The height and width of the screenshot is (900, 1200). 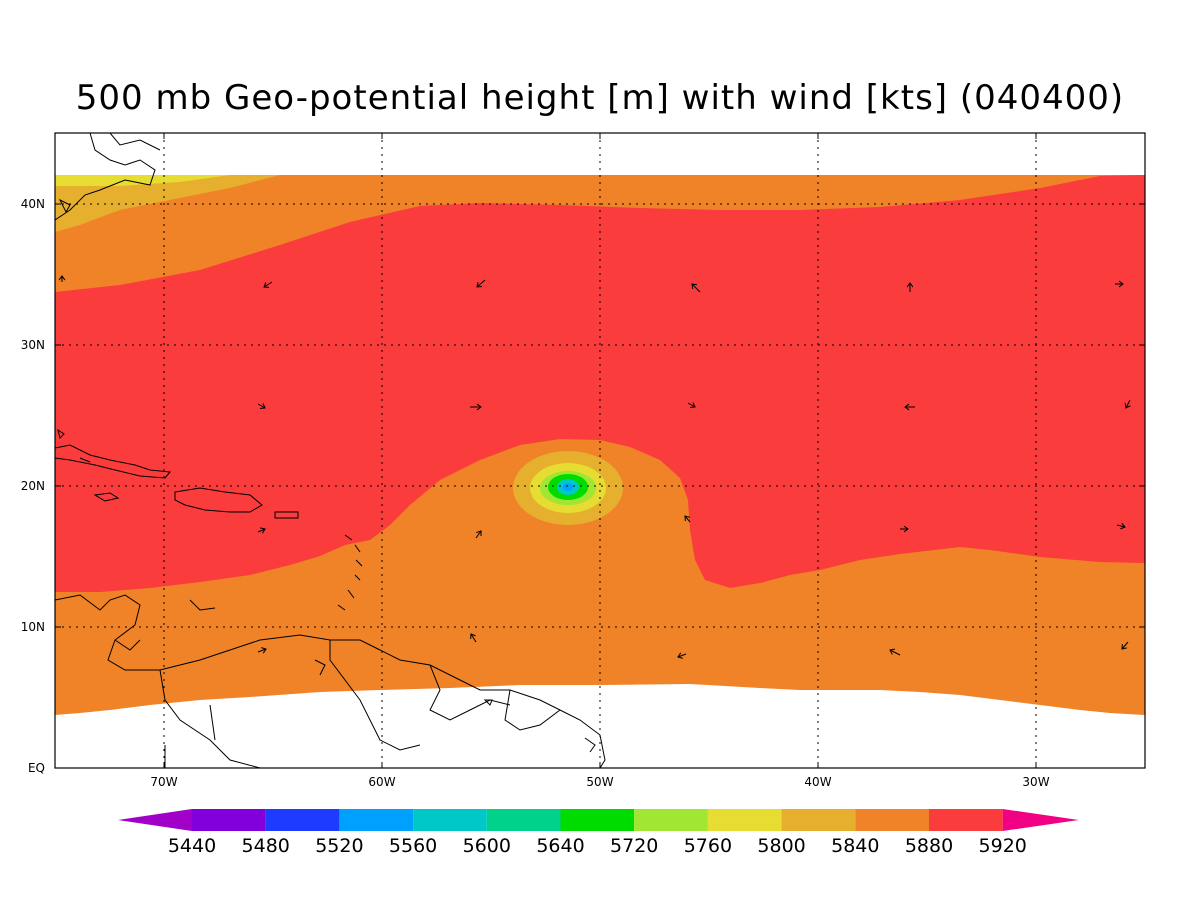 What do you see at coordinates (1040, 820) in the screenshot?
I see `colorbar-over-triangle` at bounding box center [1040, 820].